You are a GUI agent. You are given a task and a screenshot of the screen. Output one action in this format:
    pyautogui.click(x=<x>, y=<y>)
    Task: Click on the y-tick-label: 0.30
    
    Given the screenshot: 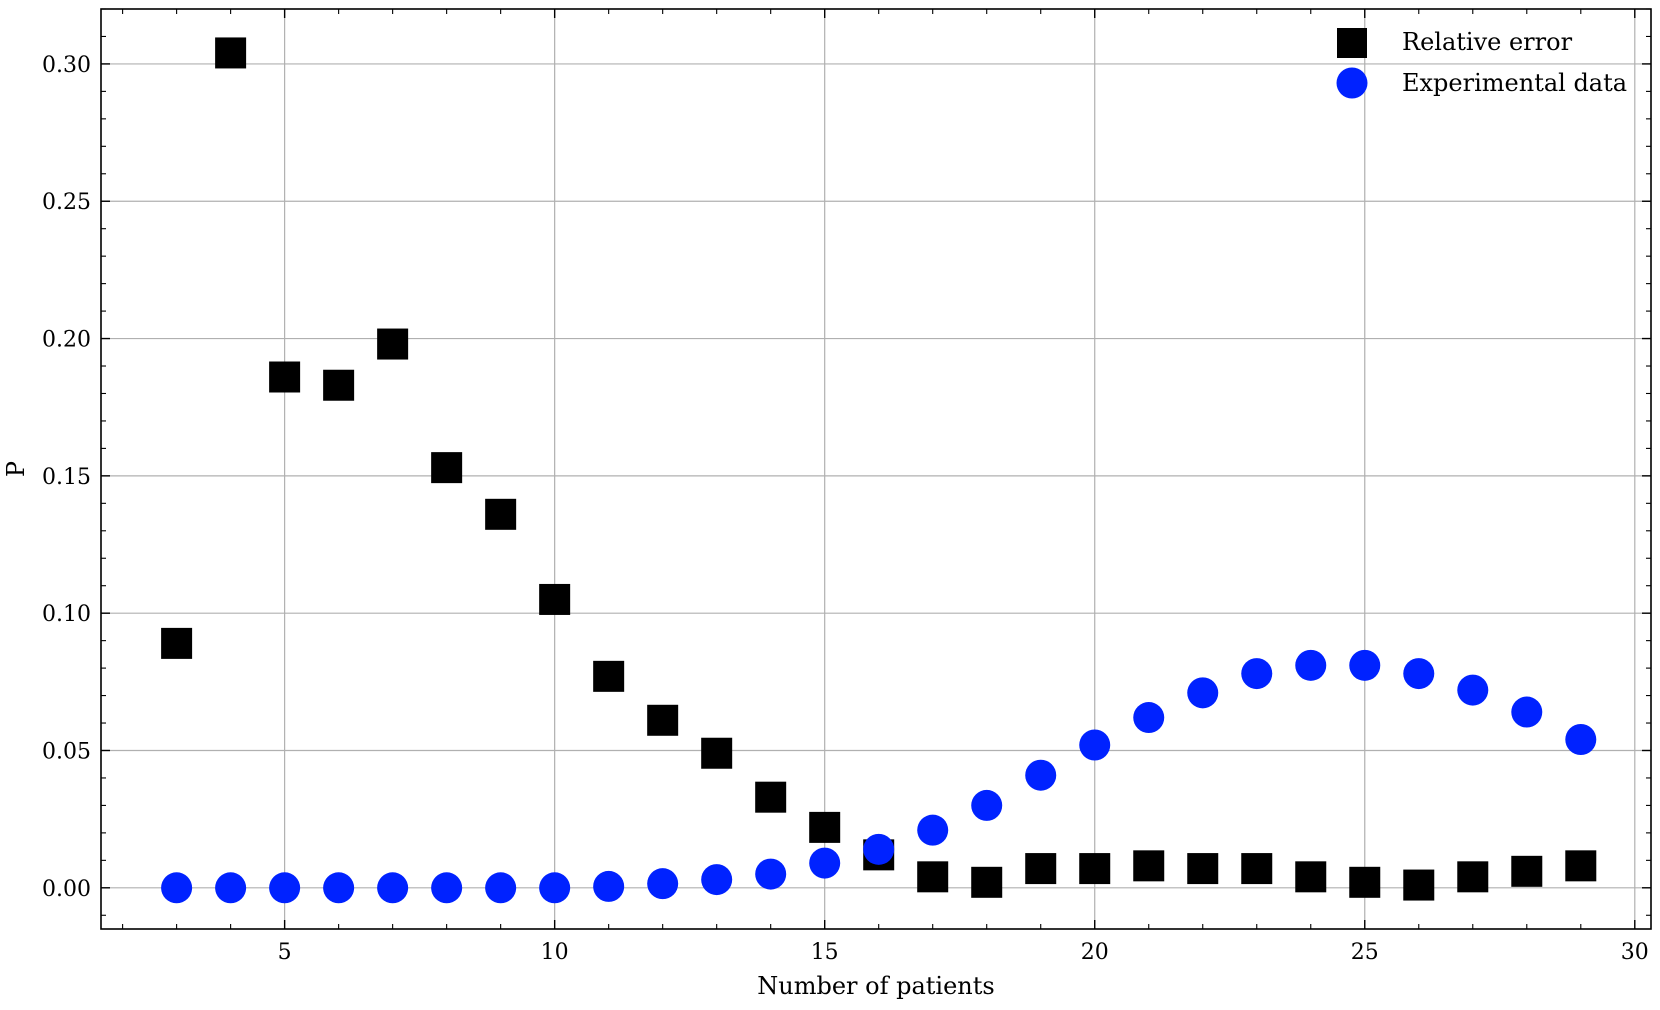 What is the action you would take?
    pyautogui.click(x=66, y=65)
    